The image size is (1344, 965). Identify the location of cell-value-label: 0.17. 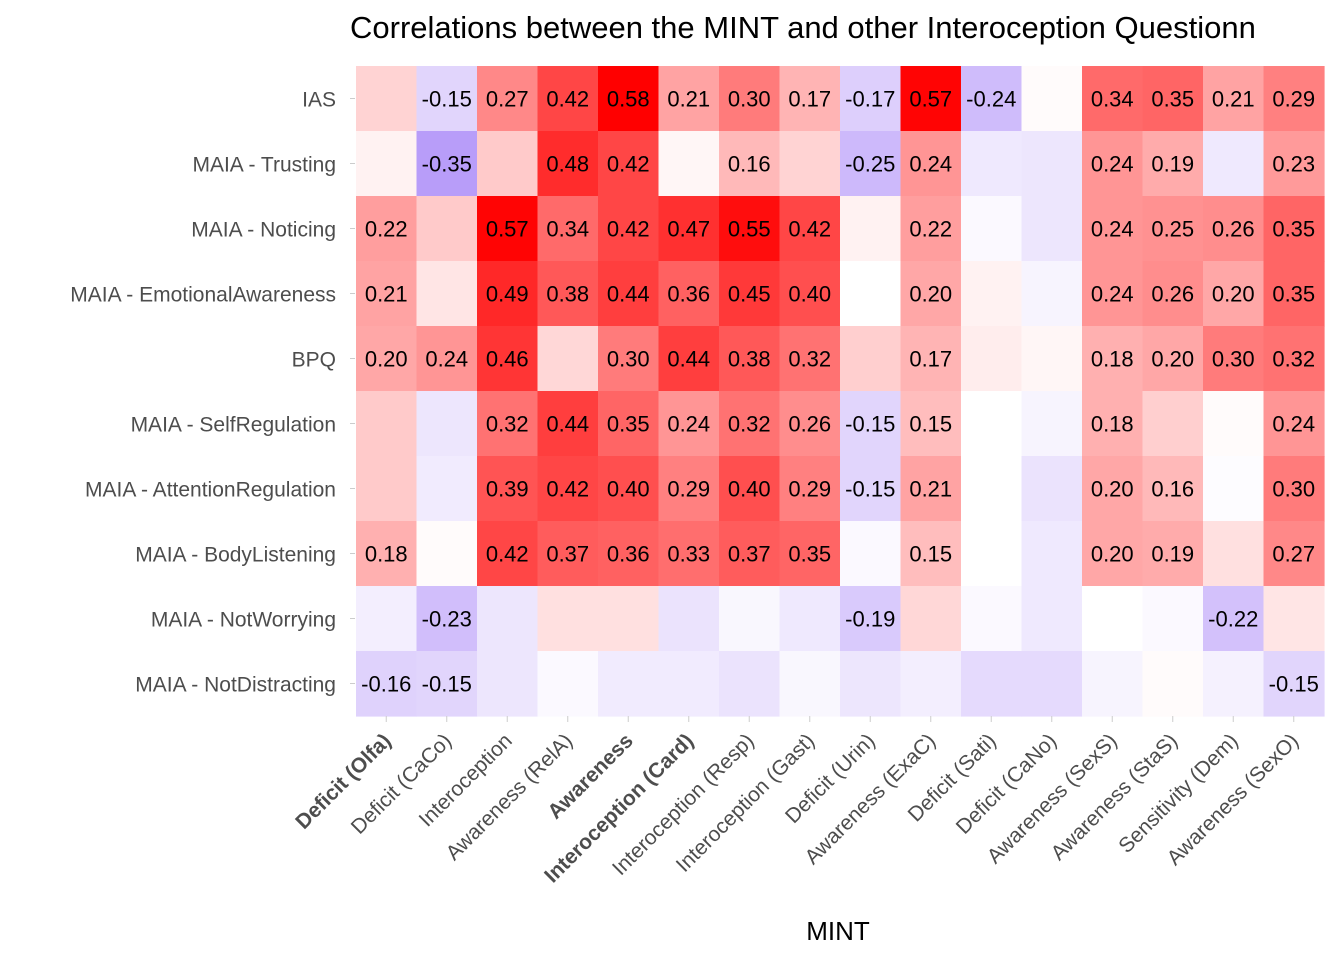
(809, 99).